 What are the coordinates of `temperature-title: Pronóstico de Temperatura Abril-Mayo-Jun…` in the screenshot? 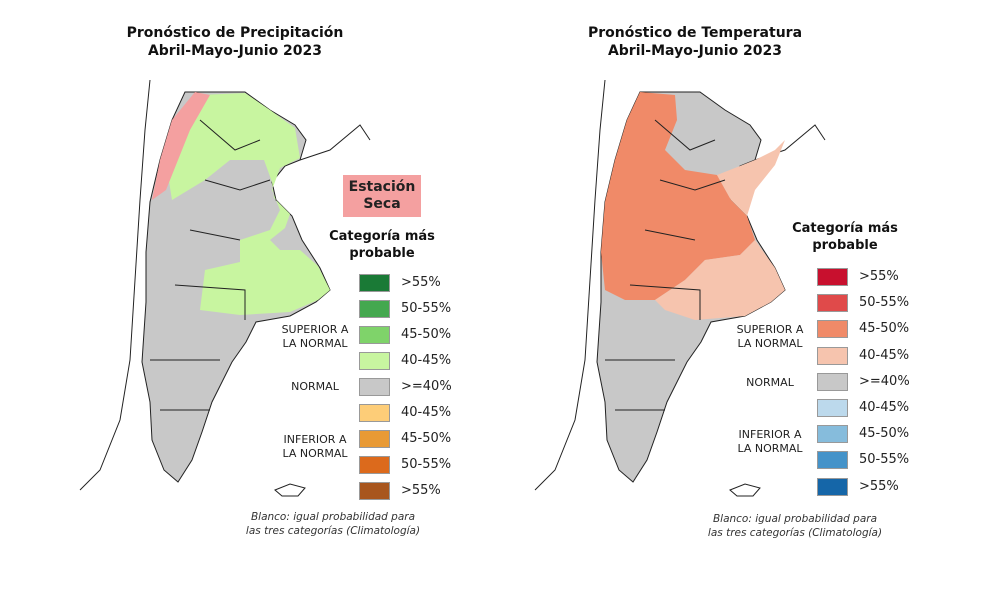 It's located at (695, 42).